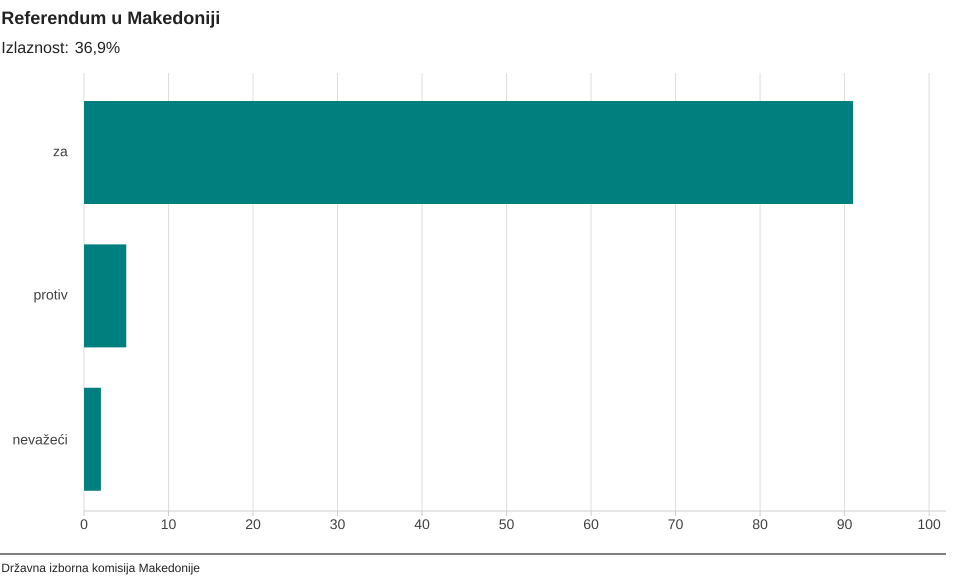 The height and width of the screenshot is (579, 976). What do you see at coordinates (929, 524) in the screenshot?
I see `x-tick-label: 100` at bounding box center [929, 524].